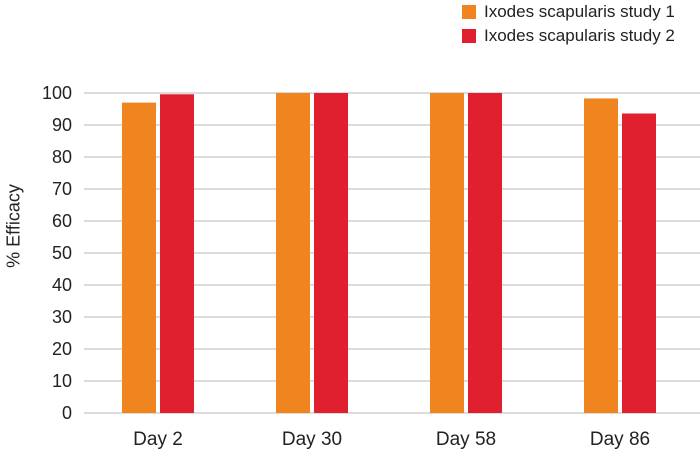 This screenshot has height=456, width=700. What do you see at coordinates (62, 189) in the screenshot?
I see `y-tick-70: 70` at bounding box center [62, 189].